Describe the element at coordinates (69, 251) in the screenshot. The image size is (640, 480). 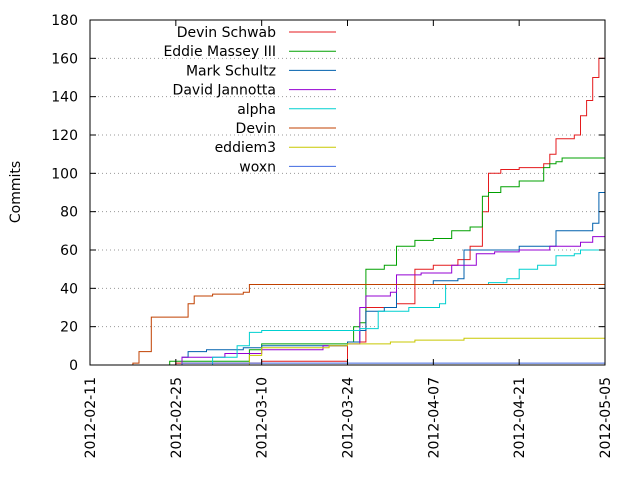
I see `y-tick-label: 60` at that location.